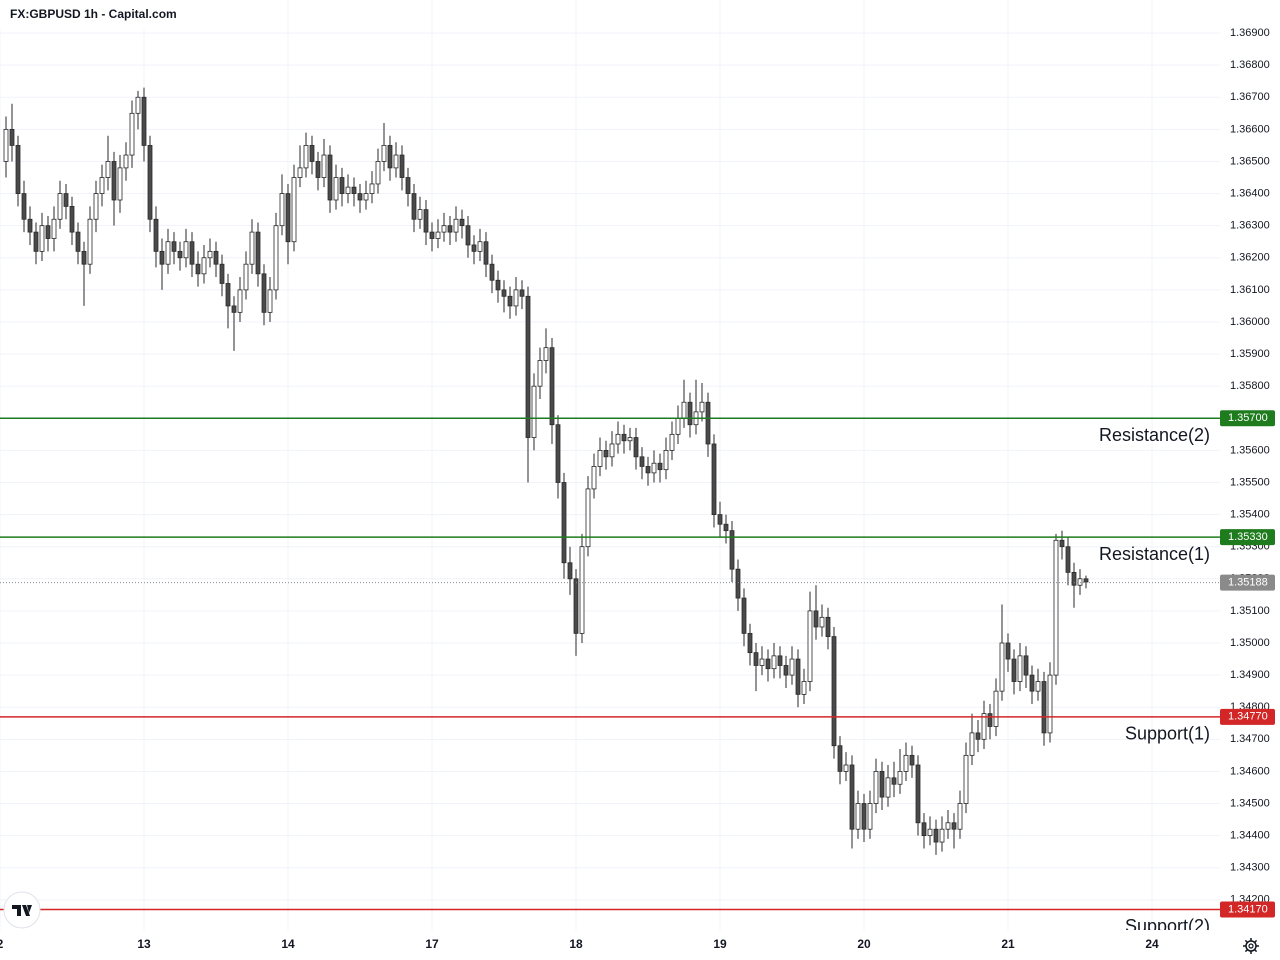 The image size is (1280, 960). Describe the element at coordinates (1250, 803) in the screenshot. I see `y-tick-label: 1.34500` at that location.